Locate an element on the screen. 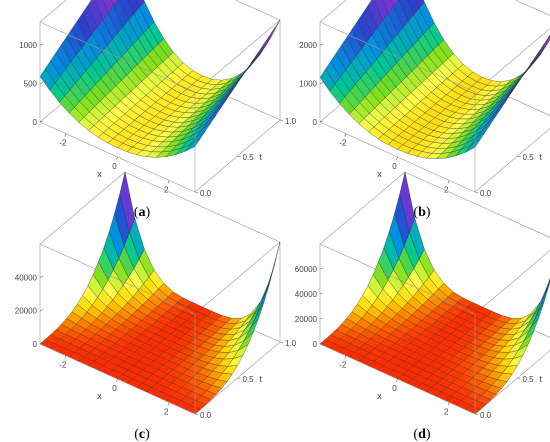  panel-label: (d) is located at coordinates (421, 434).